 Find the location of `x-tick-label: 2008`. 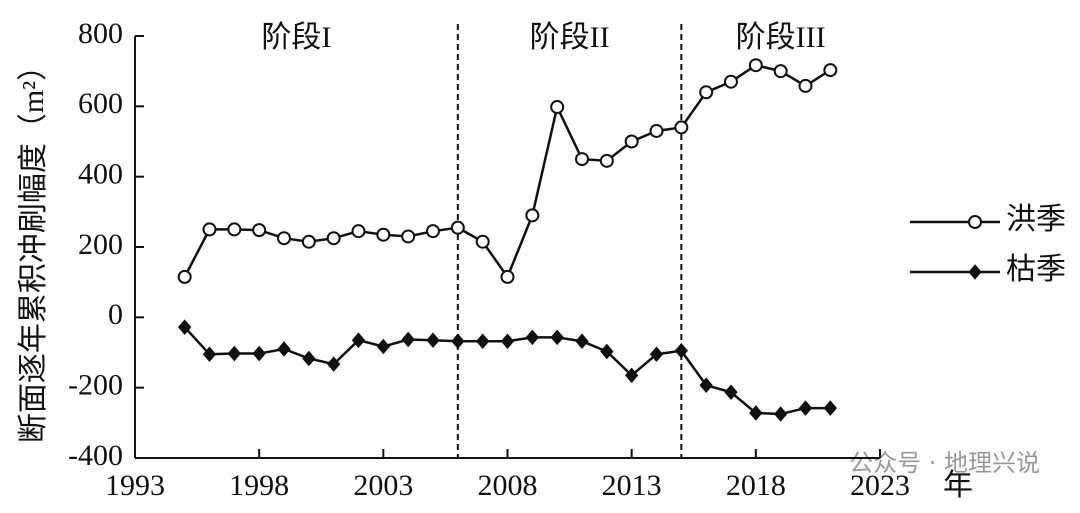

x-tick-label: 2008 is located at coordinates (508, 485).